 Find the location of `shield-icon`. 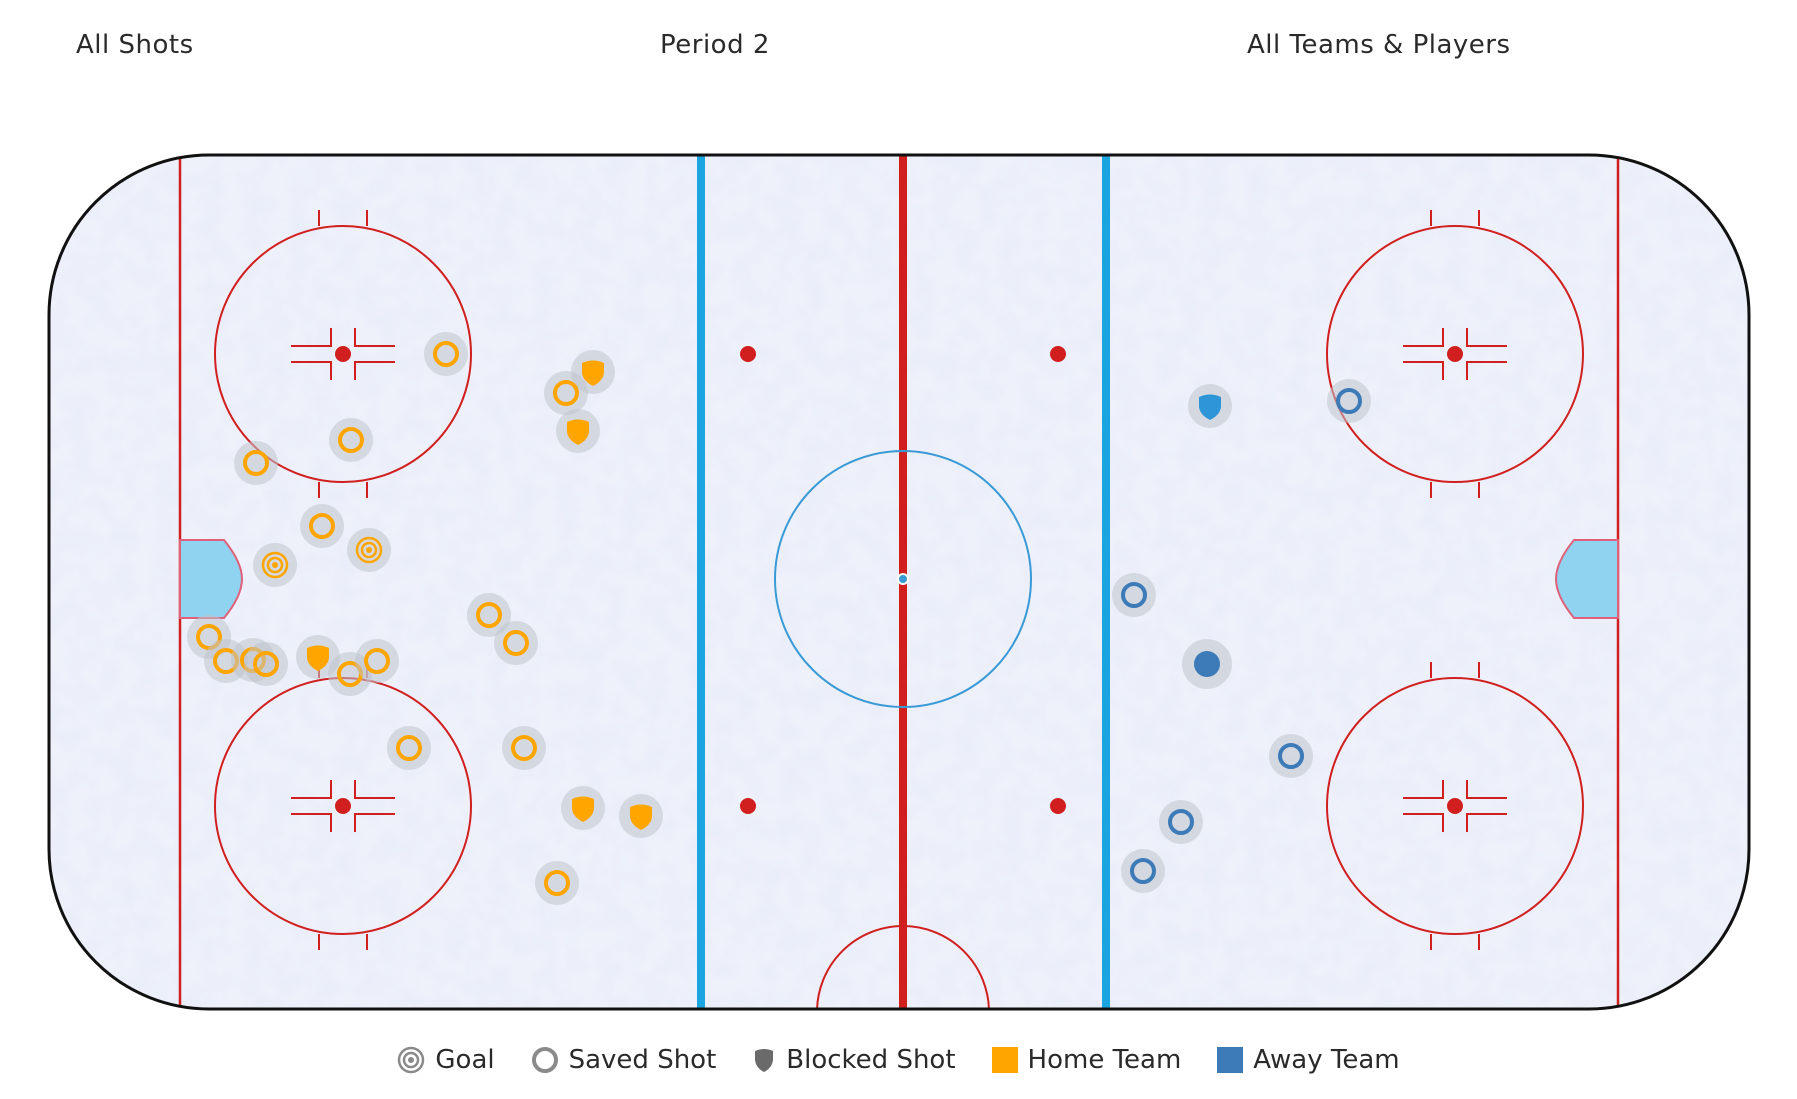

shield-icon is located at coordinates (764, 1060).